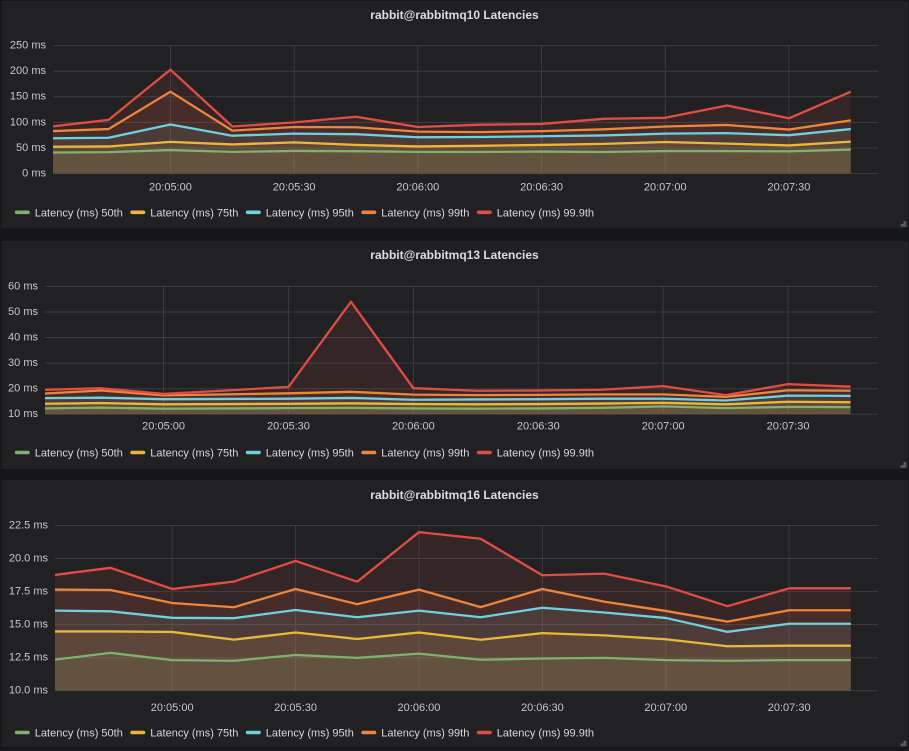 The width and height of the screenshot is (909, 751). What do you see at coordinates (28, 122) in the screenshot?
I see `svg-text: 100 ms` at bounding box center [28, 122].